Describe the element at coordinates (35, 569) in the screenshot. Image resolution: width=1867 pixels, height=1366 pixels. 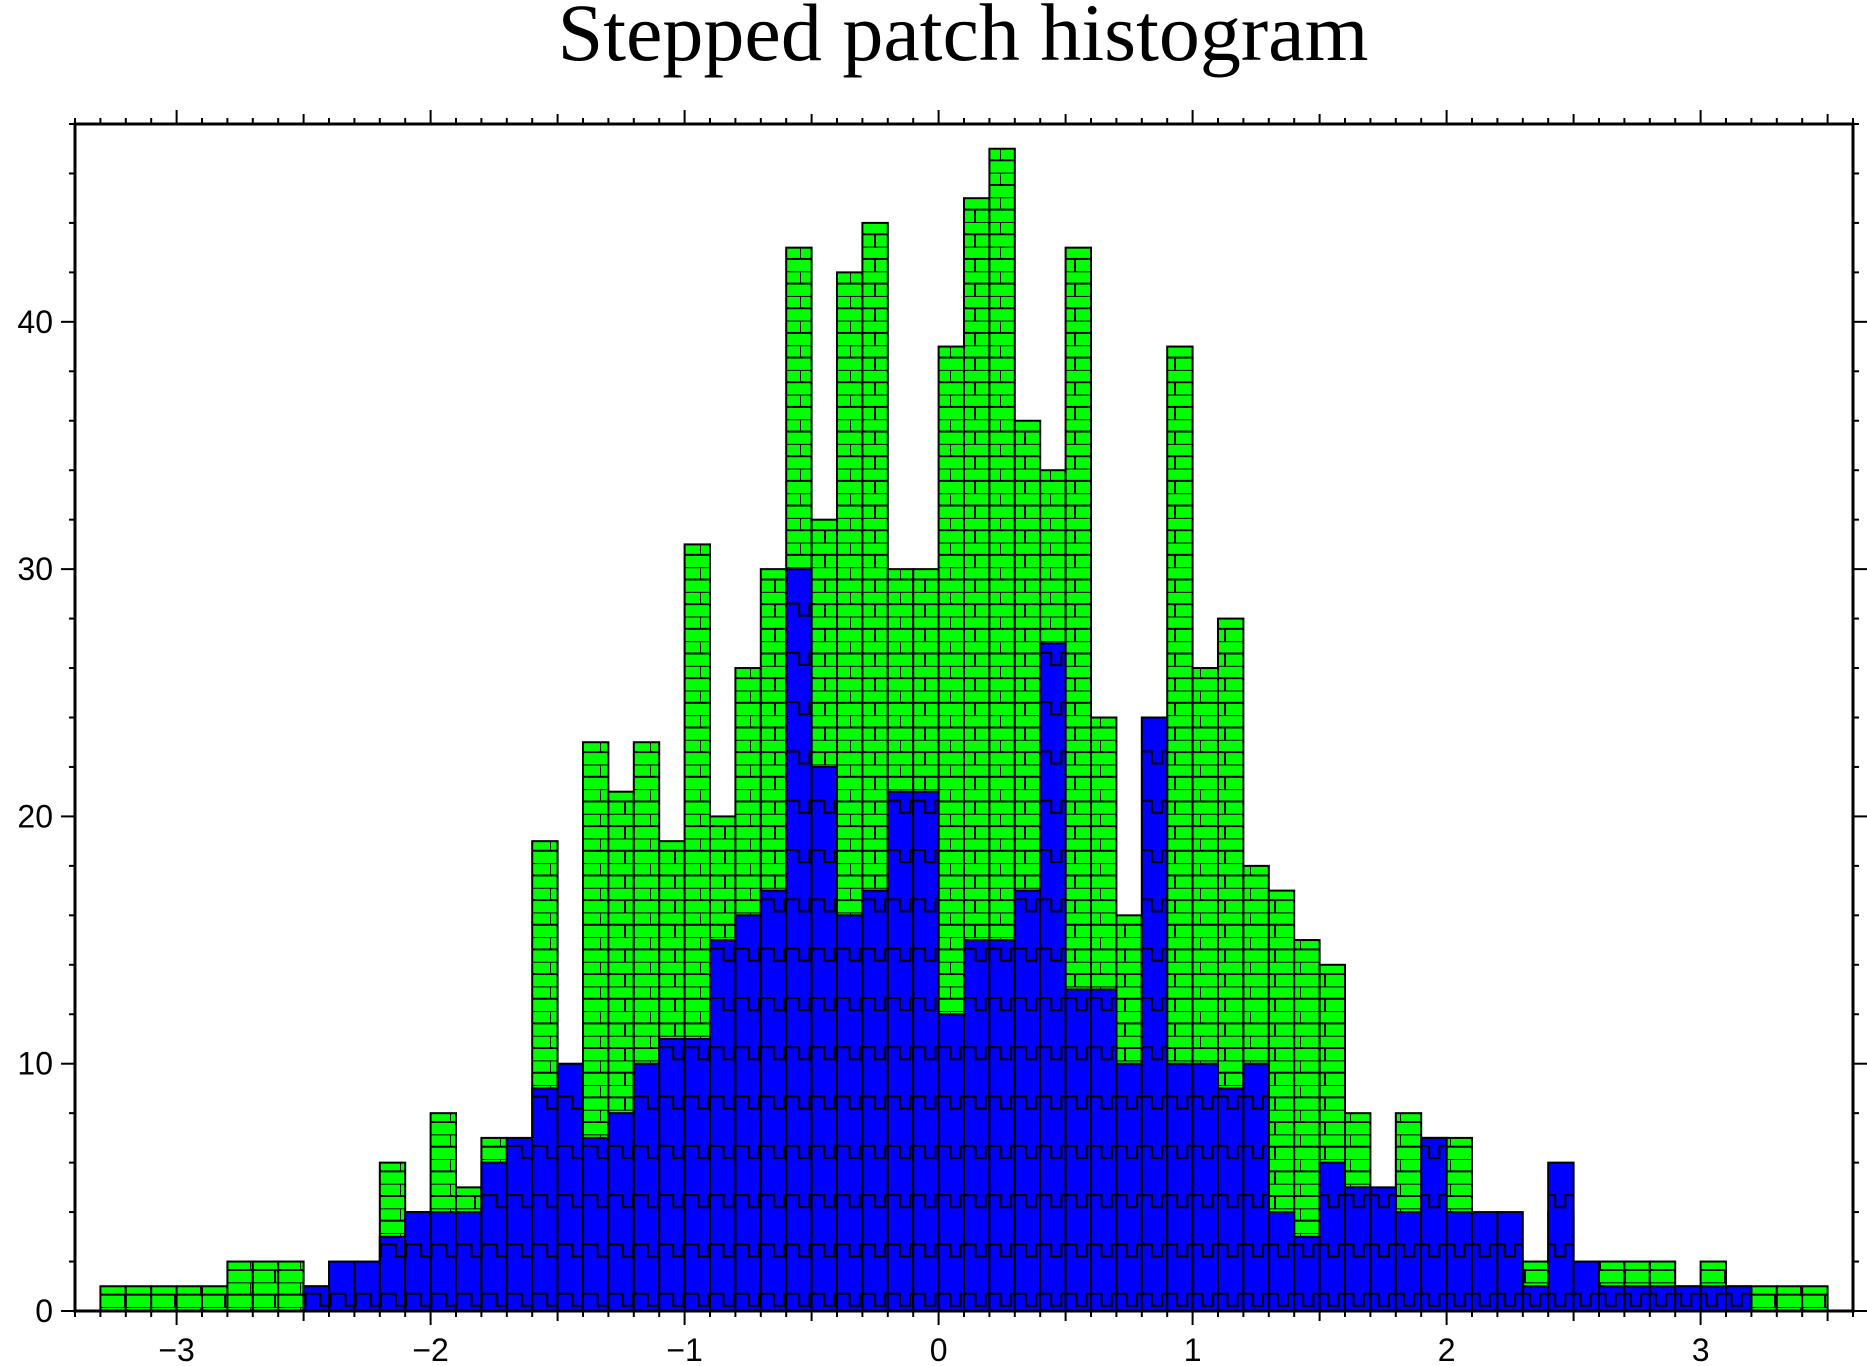
I see `y-tick-label: 30` at that location.